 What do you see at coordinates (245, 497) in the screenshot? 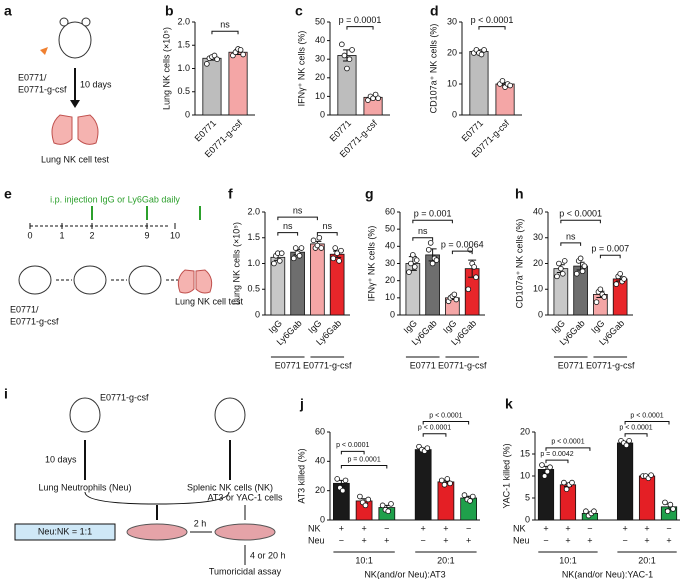
I see `diagram-label: AT3 or YAC-1 cells` at bounding box center [245, 497].